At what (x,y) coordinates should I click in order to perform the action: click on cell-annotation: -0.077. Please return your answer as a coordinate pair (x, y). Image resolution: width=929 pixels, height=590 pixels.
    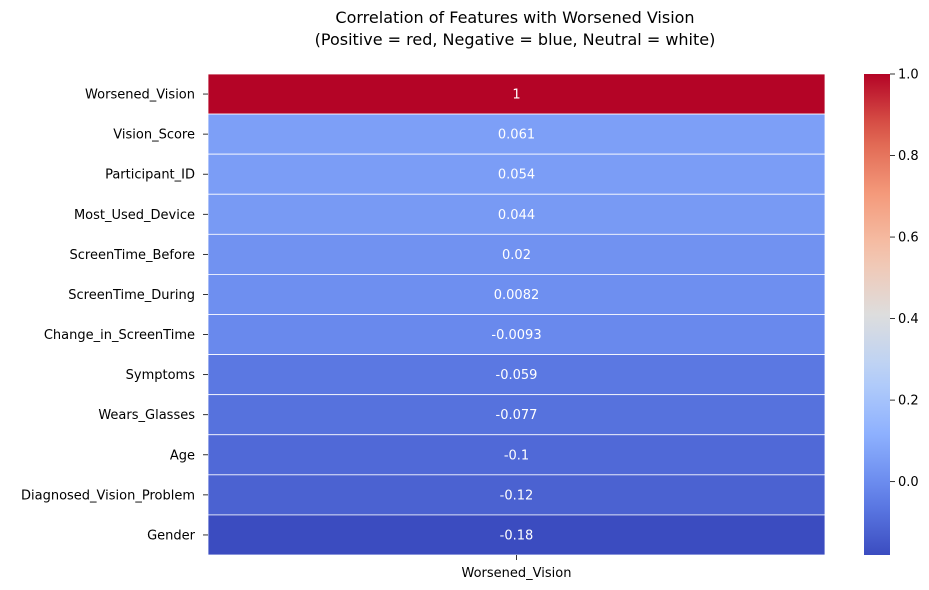
    Looking at the image, I should click on (517, 415).